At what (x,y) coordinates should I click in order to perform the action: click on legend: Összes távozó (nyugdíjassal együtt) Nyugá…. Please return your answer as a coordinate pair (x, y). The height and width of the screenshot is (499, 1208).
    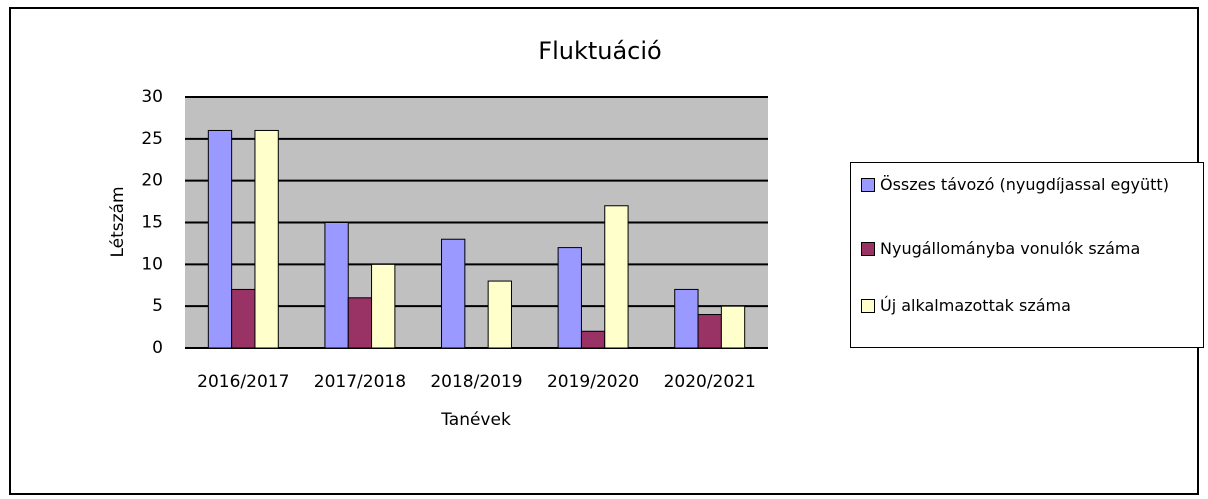
    Looking at the image, I should click on (1027, 255).